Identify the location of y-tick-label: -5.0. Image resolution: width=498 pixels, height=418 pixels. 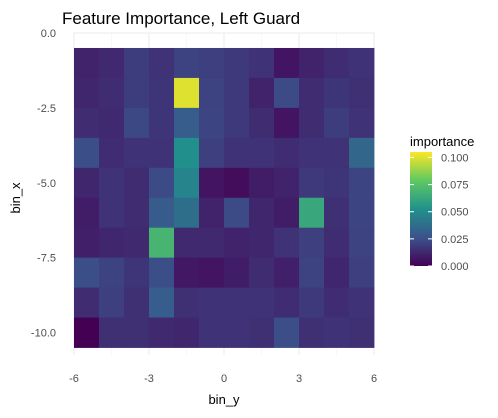
(46, 184).